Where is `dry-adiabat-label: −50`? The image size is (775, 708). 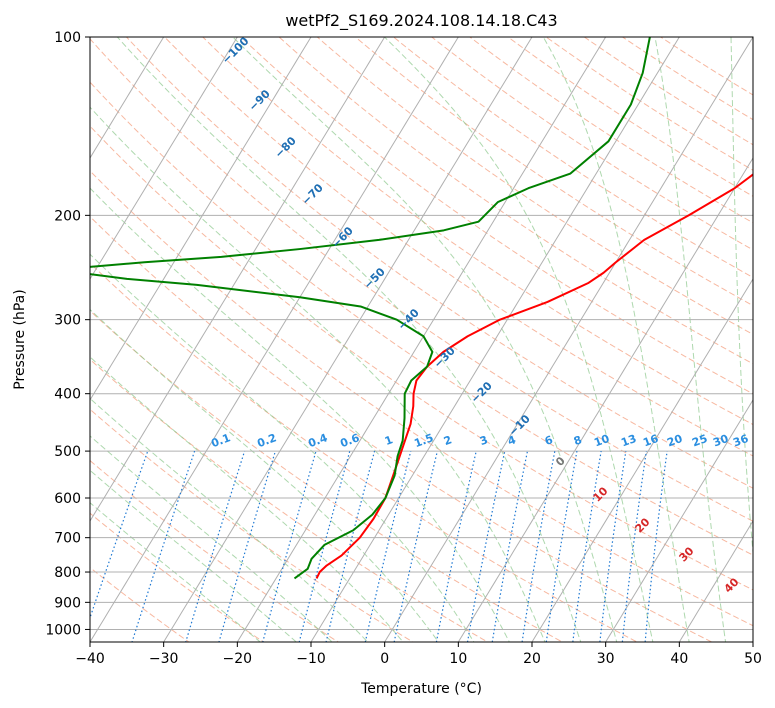 dry-adiabat-label: −50 is located at coordinates (374, 278).